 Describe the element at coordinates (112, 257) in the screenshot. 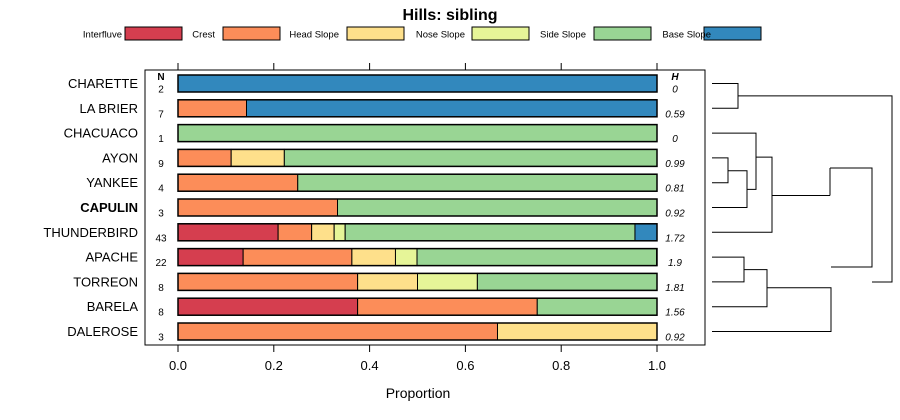

I see `row-label-apache: APACHE` at that location.